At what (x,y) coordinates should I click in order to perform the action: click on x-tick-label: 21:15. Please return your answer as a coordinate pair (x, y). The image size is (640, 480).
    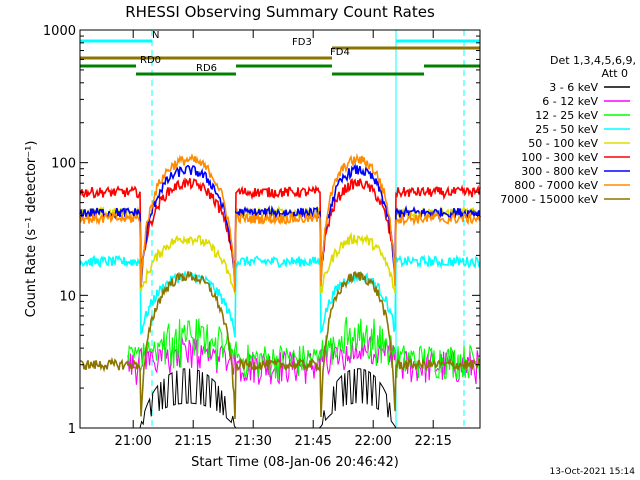
    Looking at the image, I should click on (192, 441).